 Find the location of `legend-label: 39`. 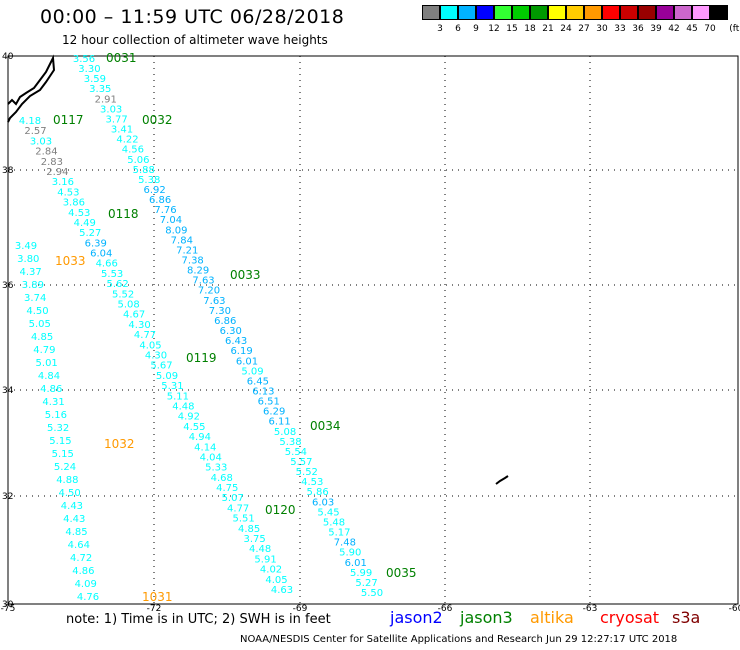

legend-label: 39 is located at coordinates (656, 29).